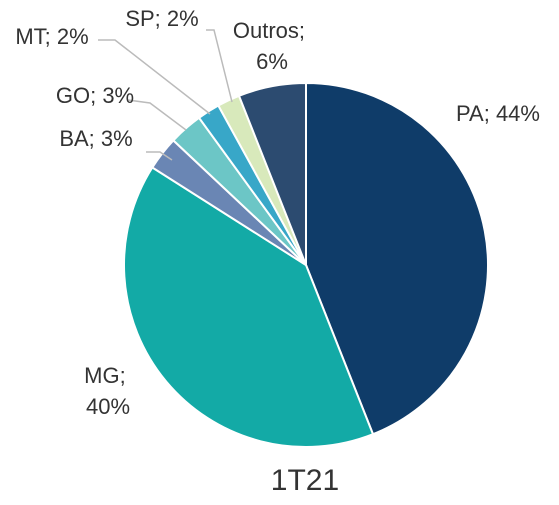  What do you see at coordinates (161, 18) in the screenshot?
I see `data-label: SP; 2%` at bounding box center [161, 18].